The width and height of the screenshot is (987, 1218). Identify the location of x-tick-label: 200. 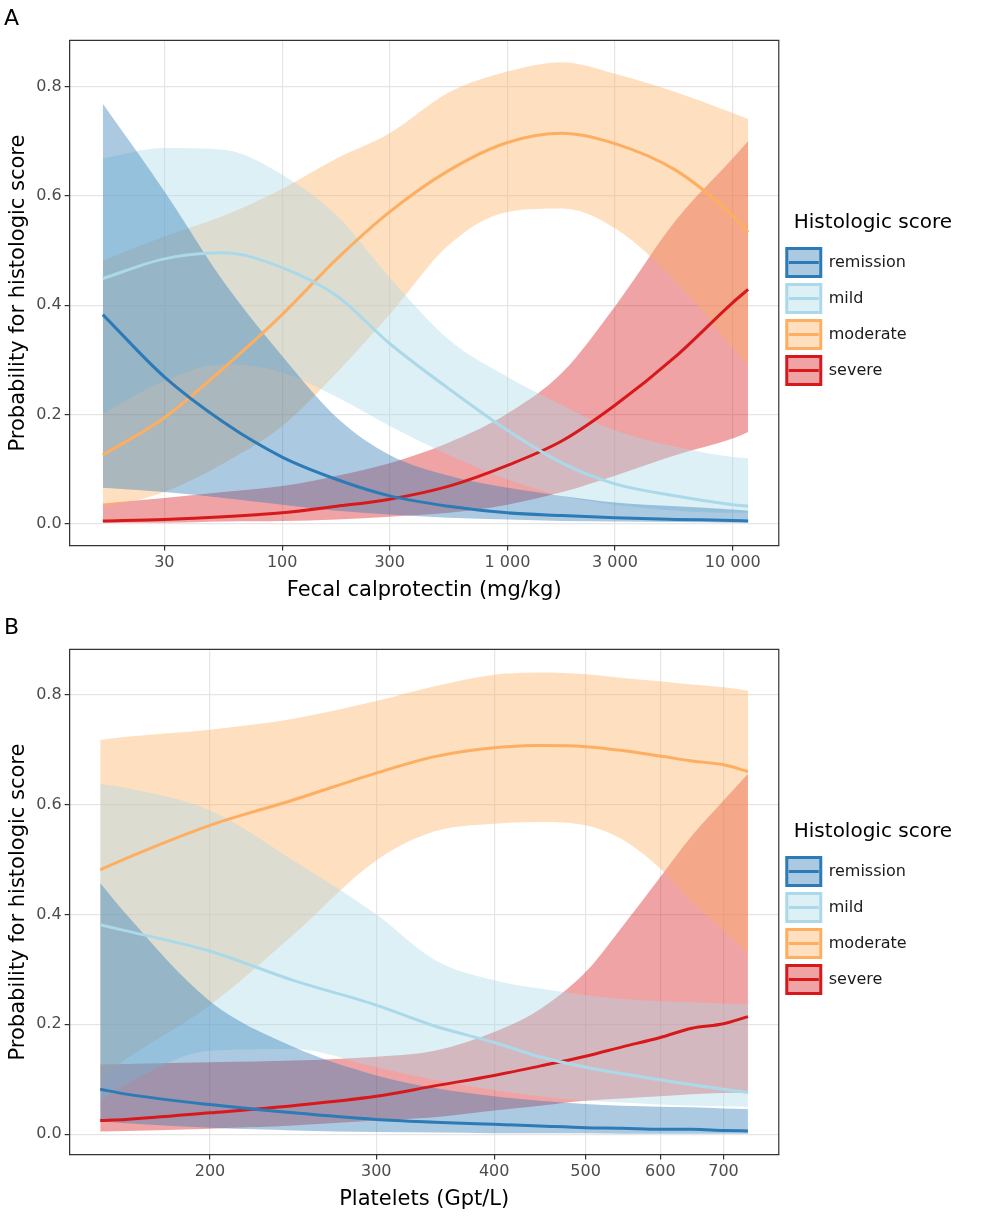
(210, 1171).